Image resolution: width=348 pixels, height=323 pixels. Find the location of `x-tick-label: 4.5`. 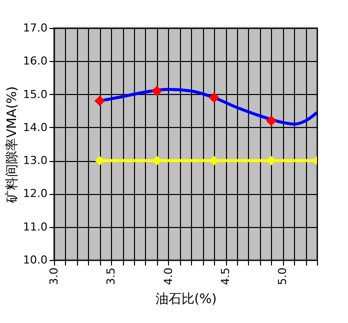

x-tick-label: 4.5 is located at coordinates (225, 276).